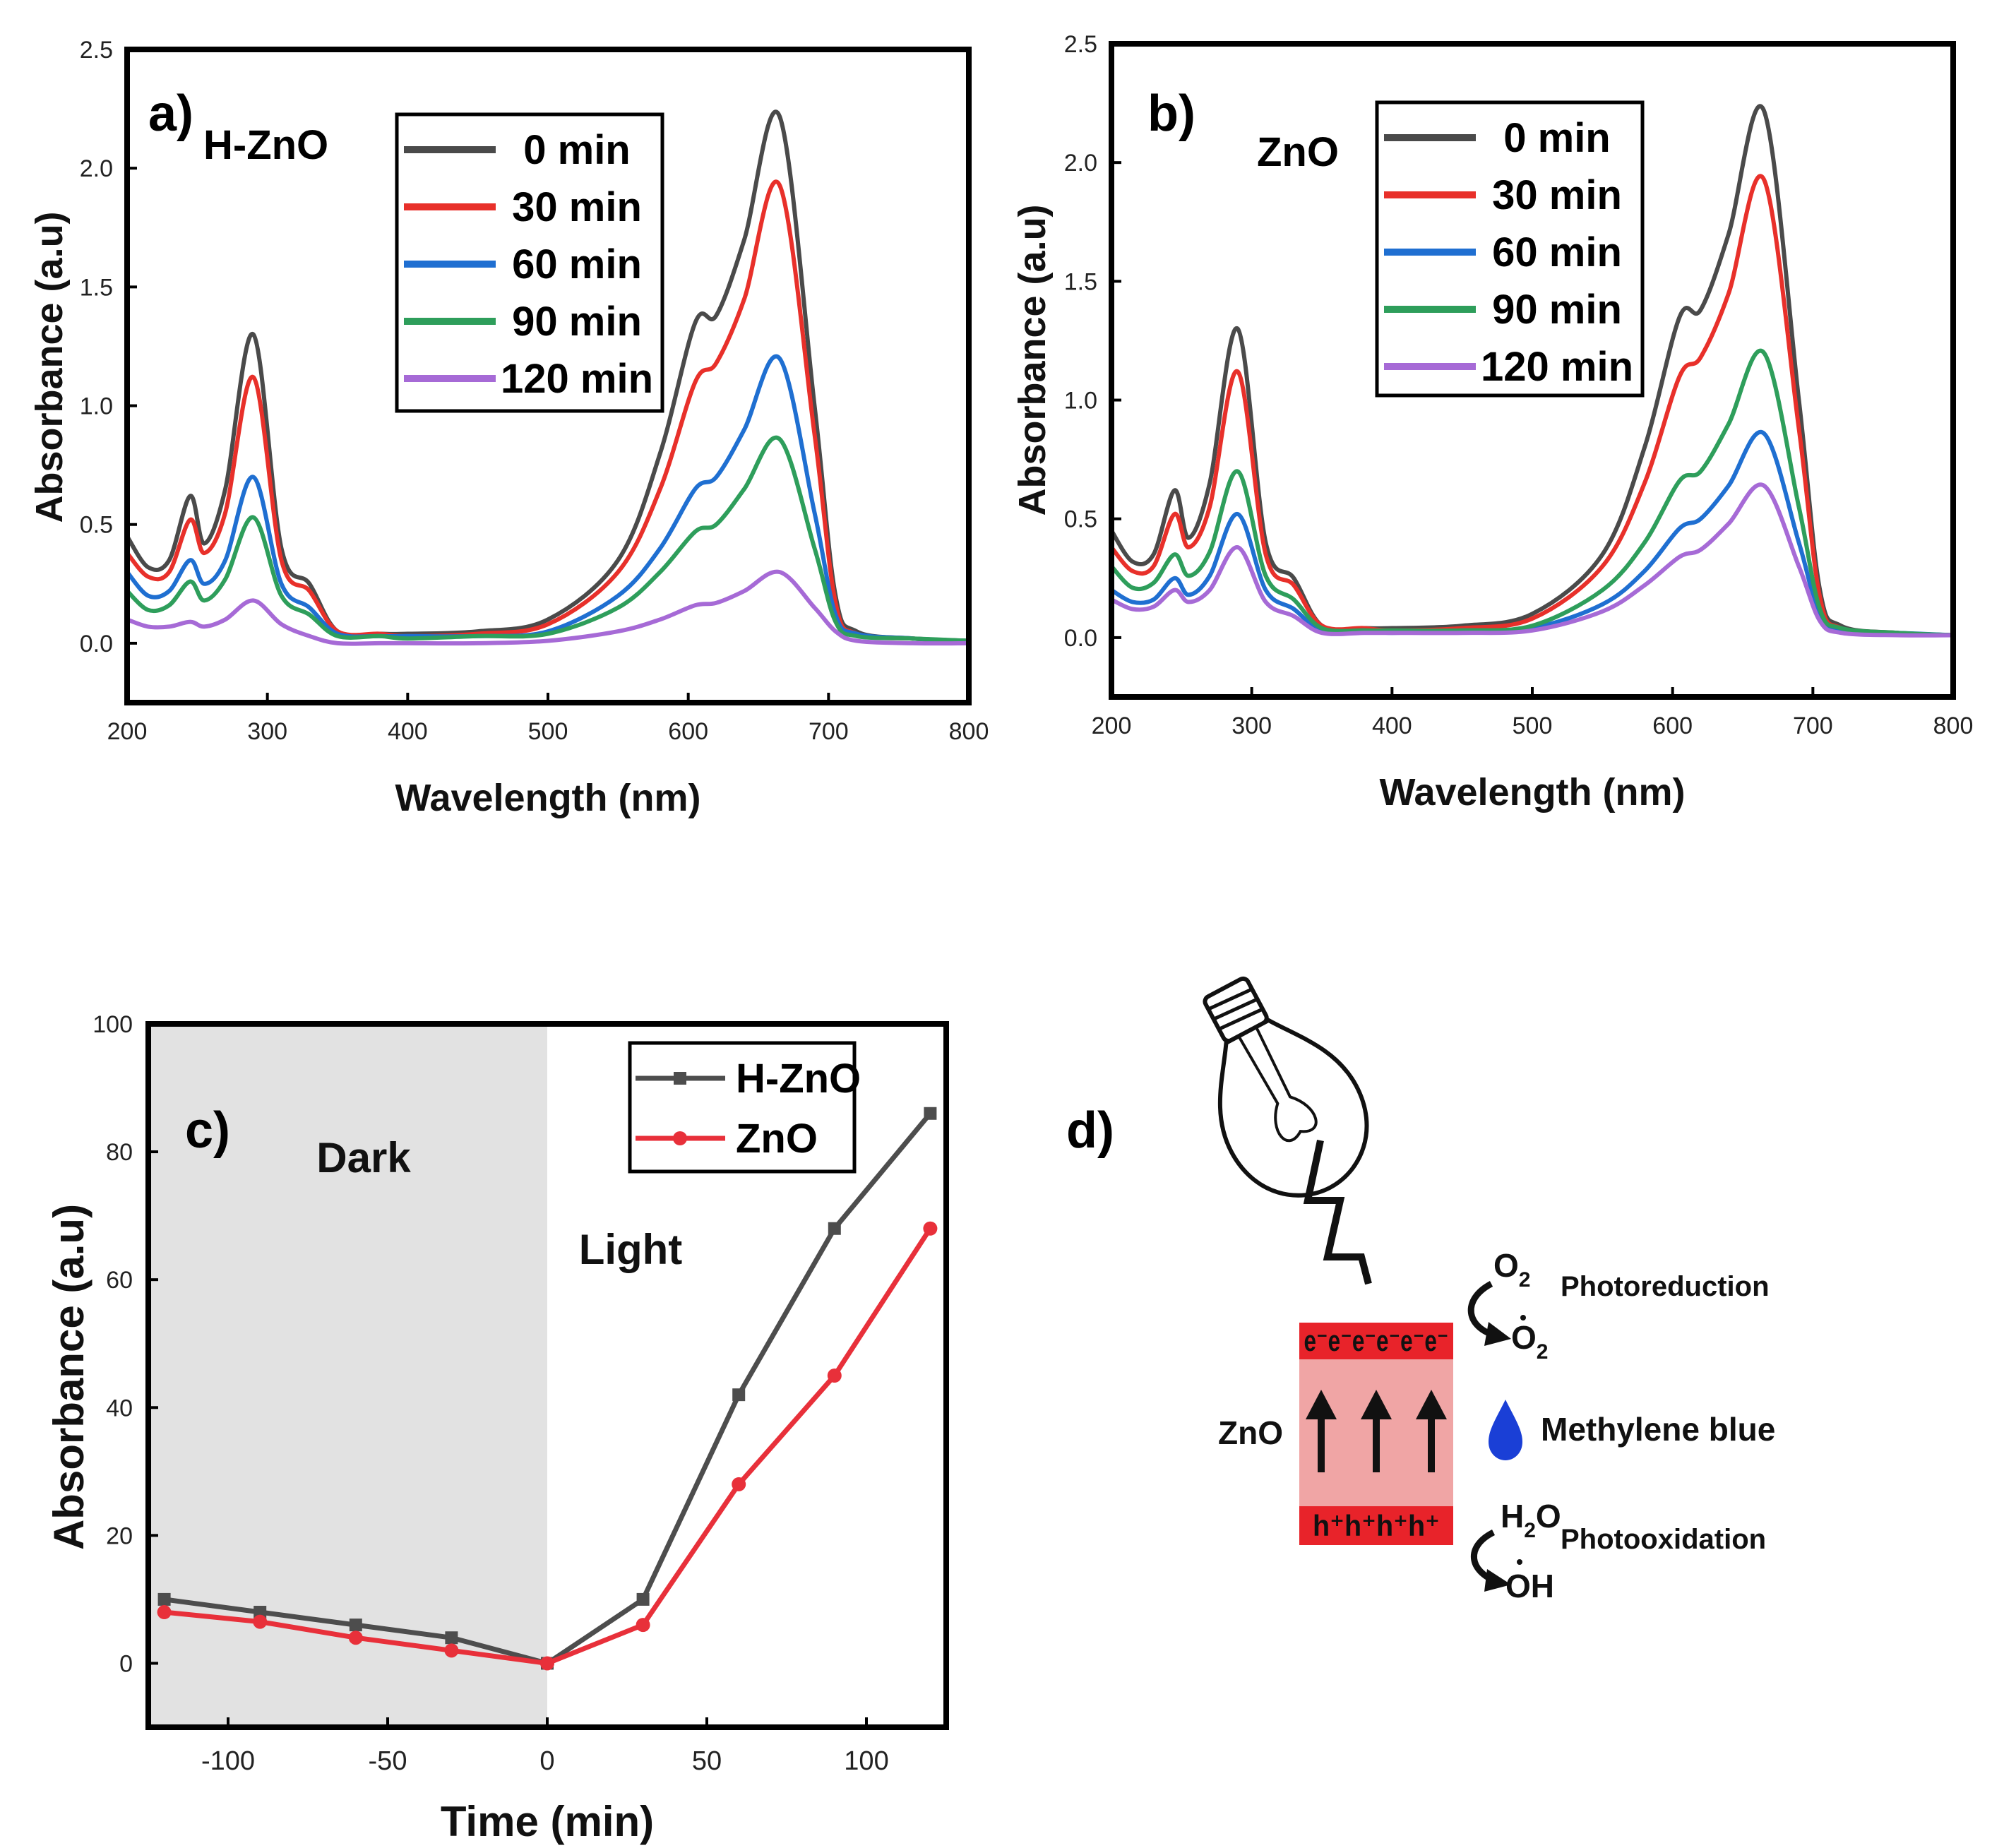  Describe the element at coordinates (1666, 1286) in the screenshot. I see `photoreduction-label: Photoreduction` at that location.